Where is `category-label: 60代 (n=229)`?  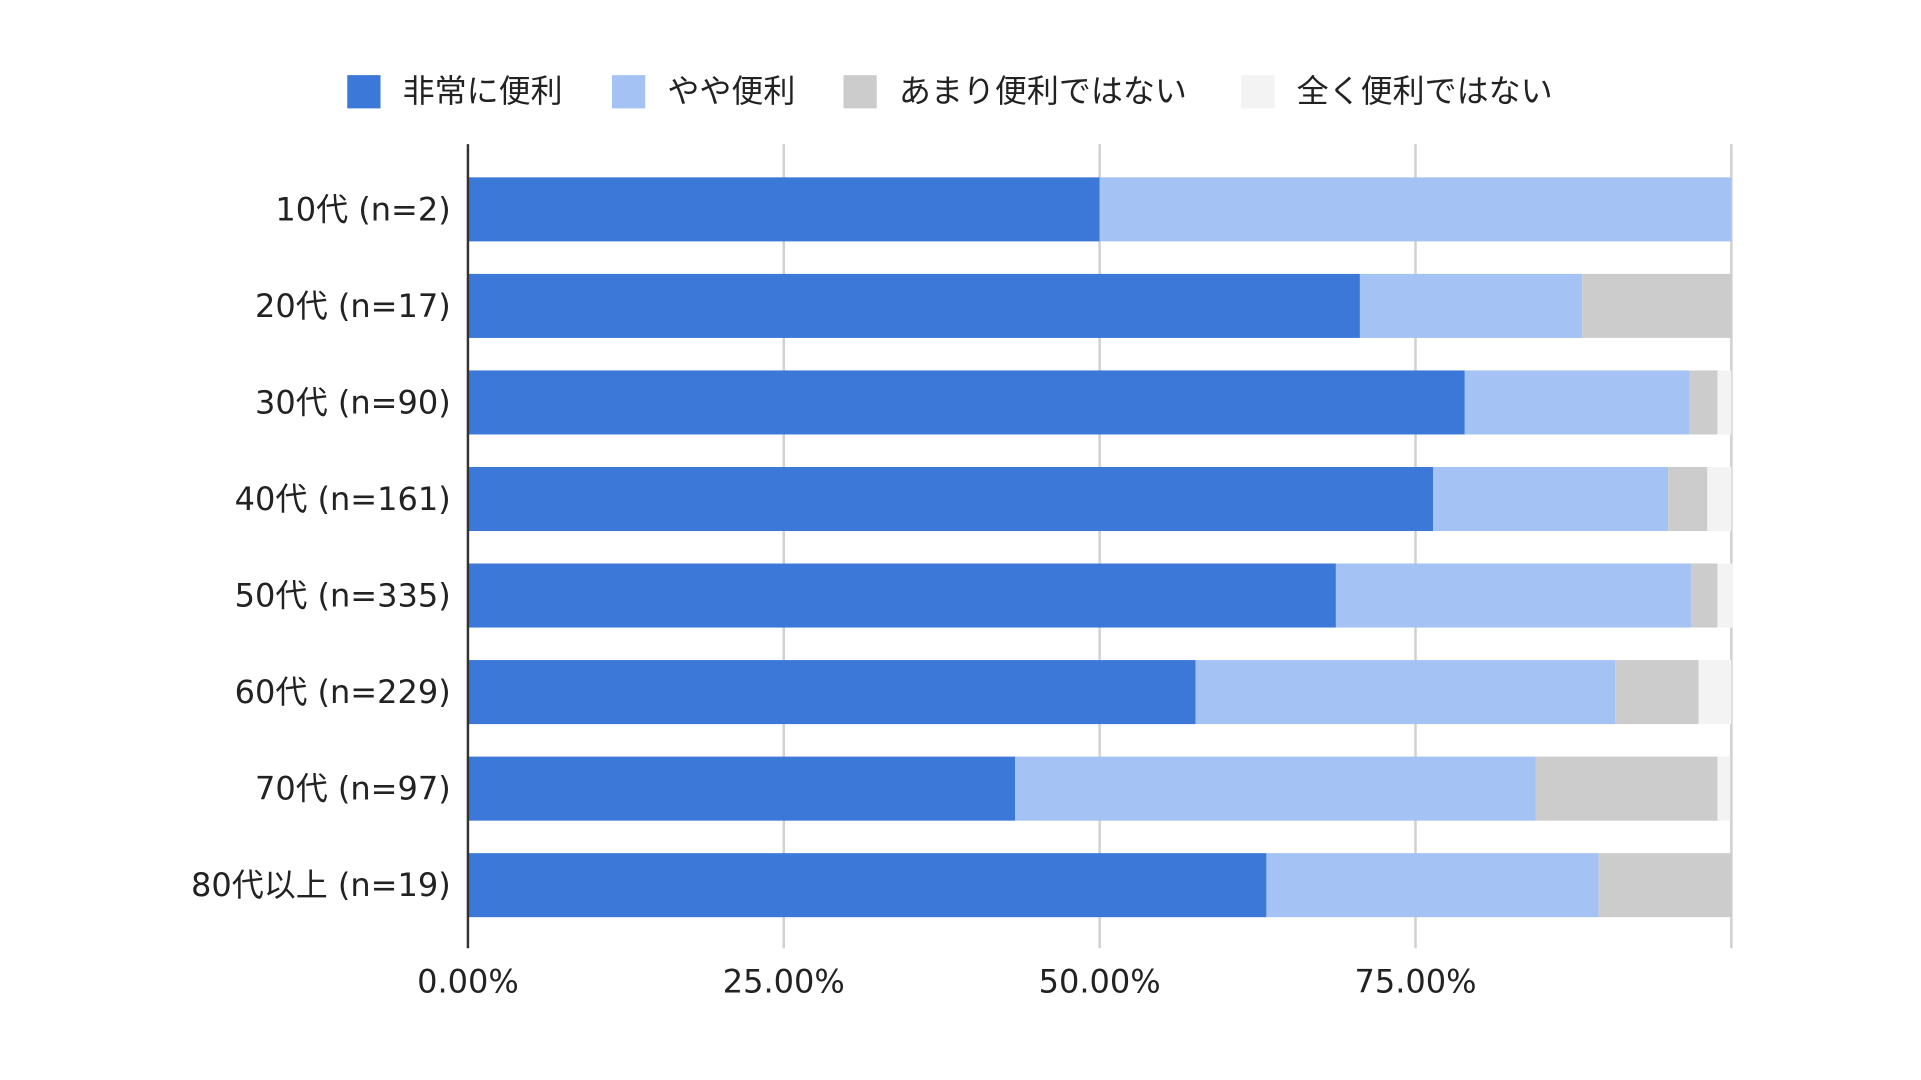
category-label: 60代 (n=229) is located at coordinates (343, 692).